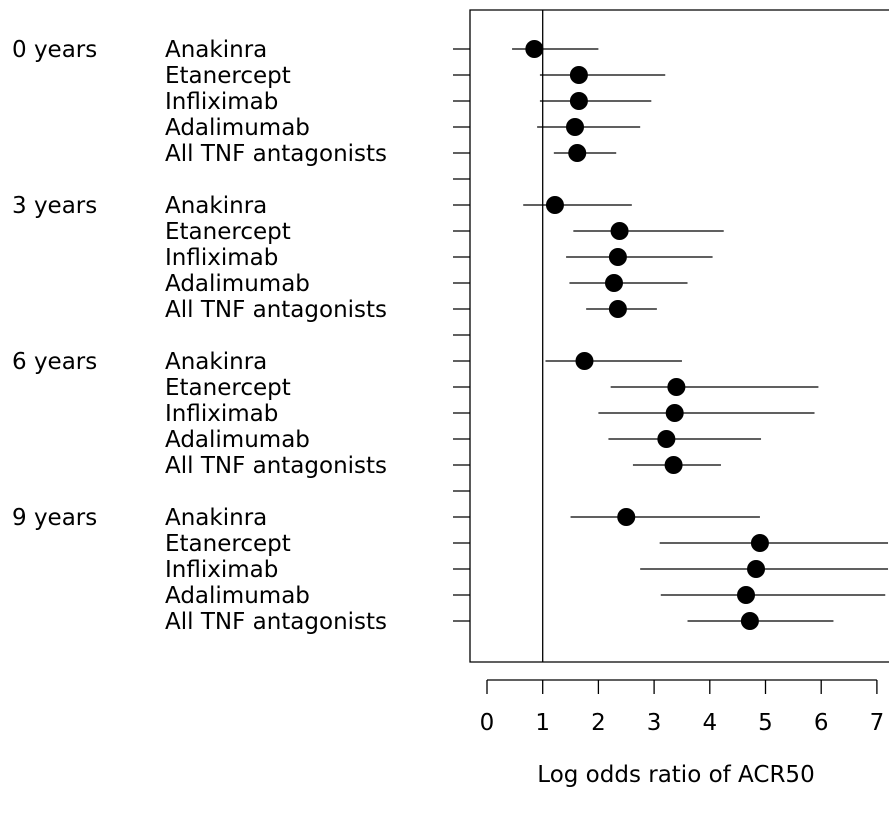 This screenshot has width=889, height=823. I want to click on x-tick-label: 2, so click(598, 723).